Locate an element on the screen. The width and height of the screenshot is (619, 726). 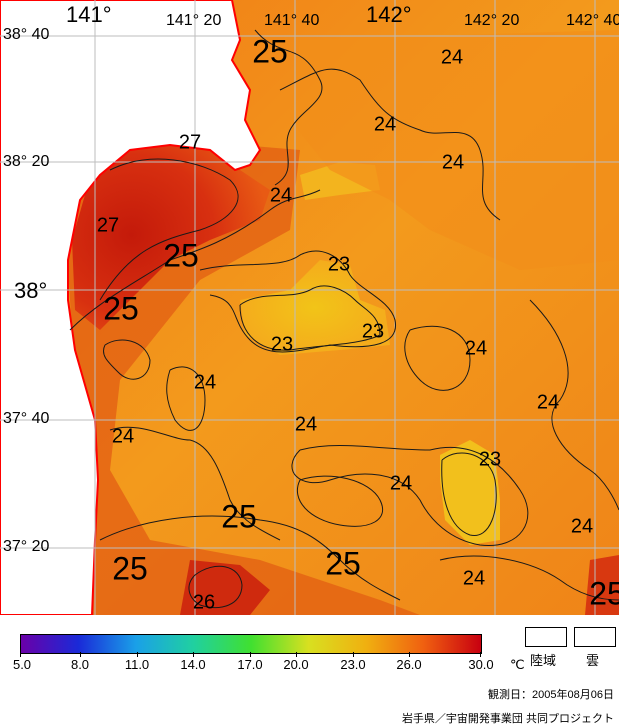
isotherm-25-south is located at coordinates (250, 558).